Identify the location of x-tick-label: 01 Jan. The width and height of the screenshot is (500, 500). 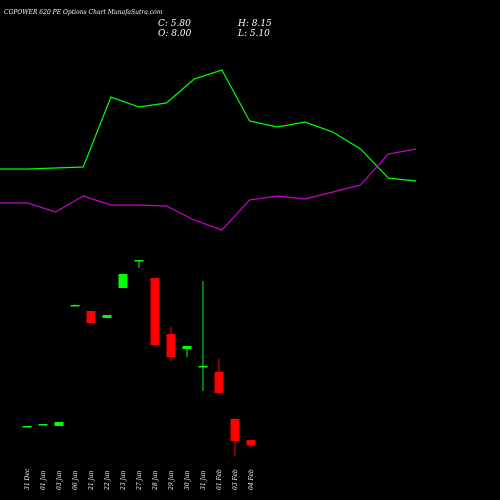
(43, 480).